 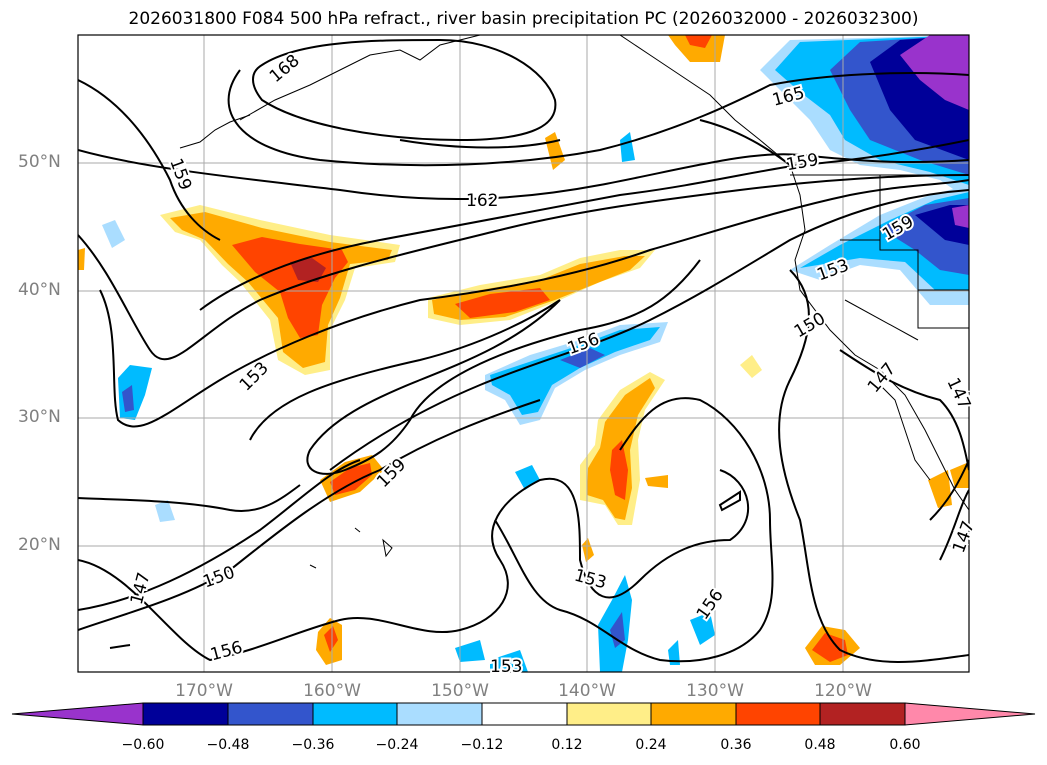 I want to click on colorbar-extend-high, so click(x=970, y=714).